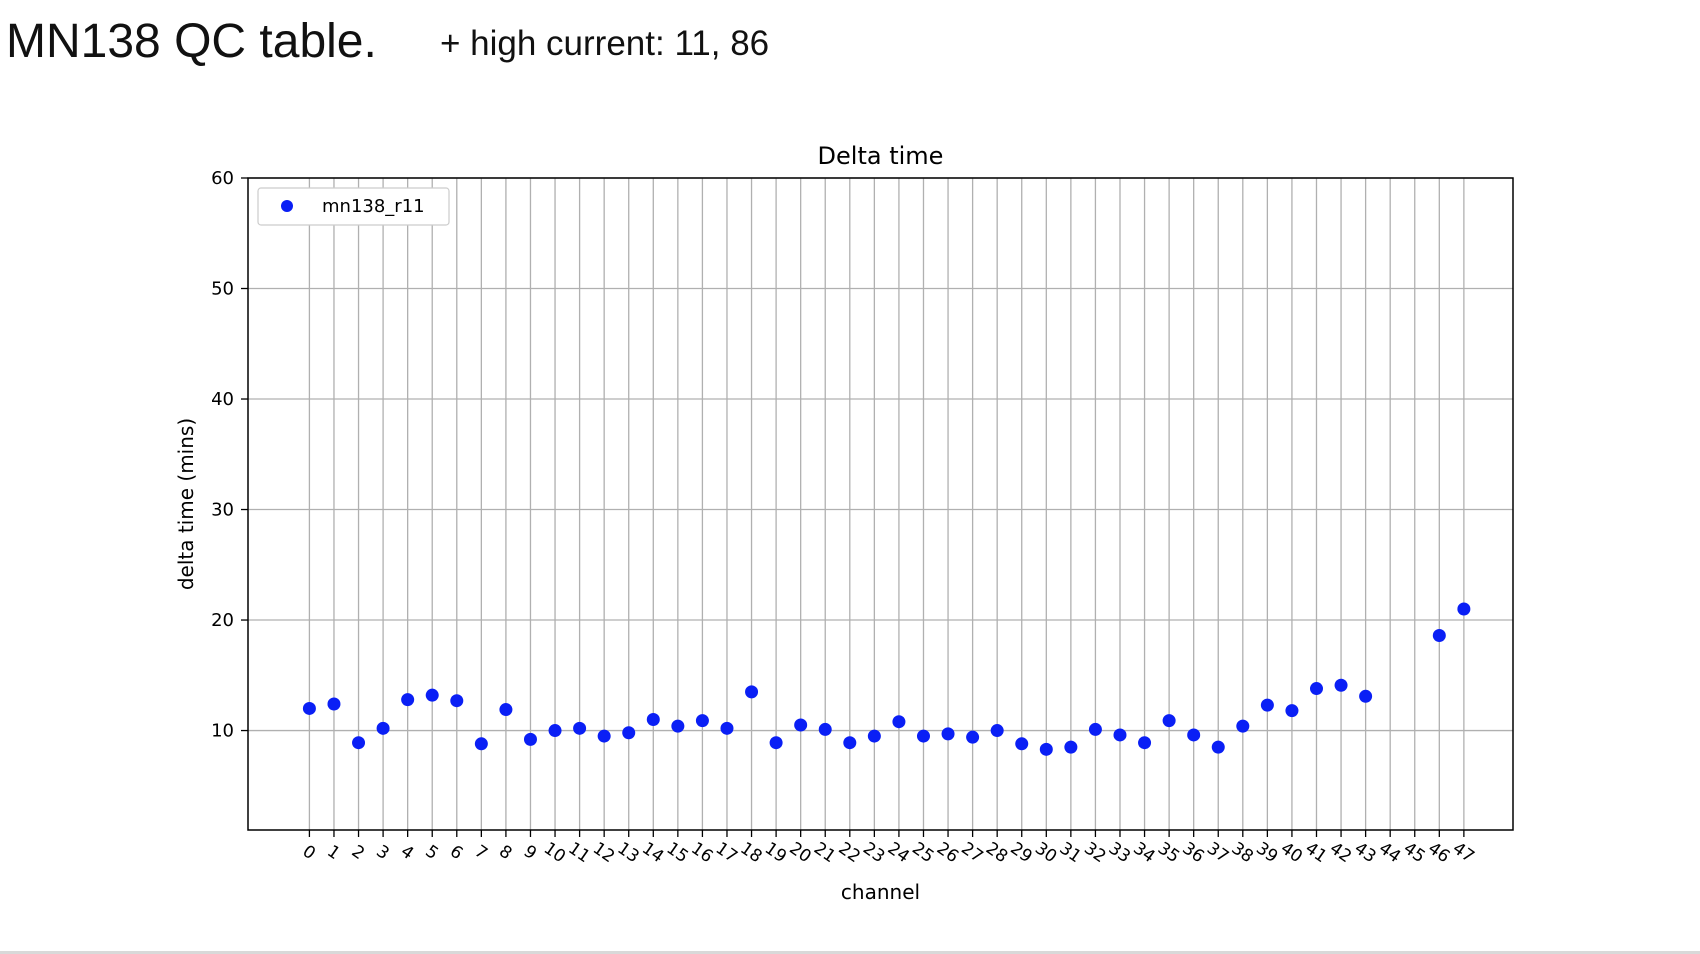 The image size is (1700, 954). I want to click on x-tick-label: 4, so click(407, 853).